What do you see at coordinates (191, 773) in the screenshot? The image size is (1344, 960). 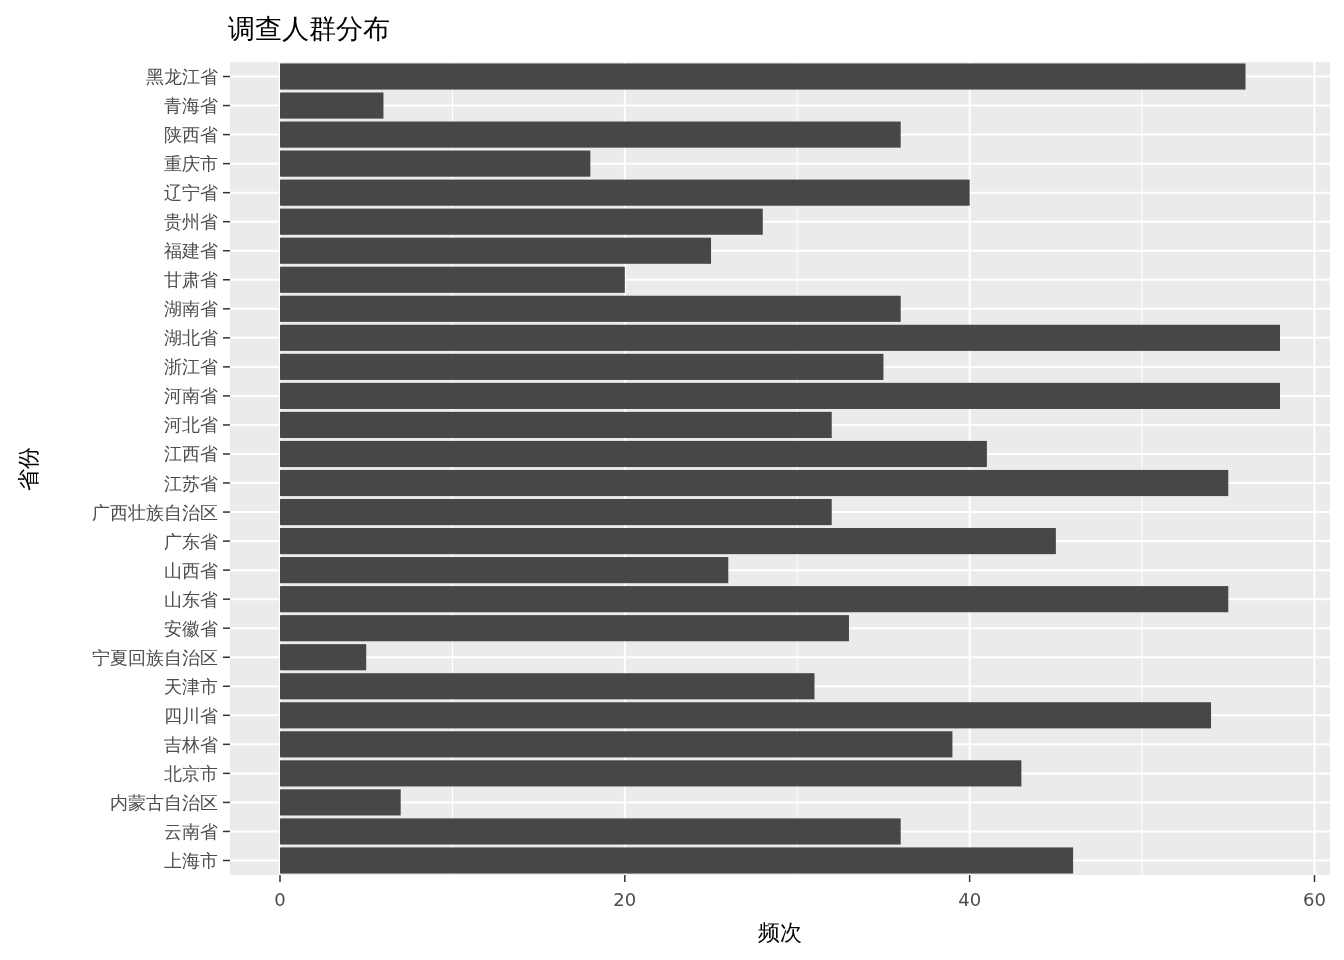 I see `y-tick-label: 北京市` at bounding box center [191, 773].